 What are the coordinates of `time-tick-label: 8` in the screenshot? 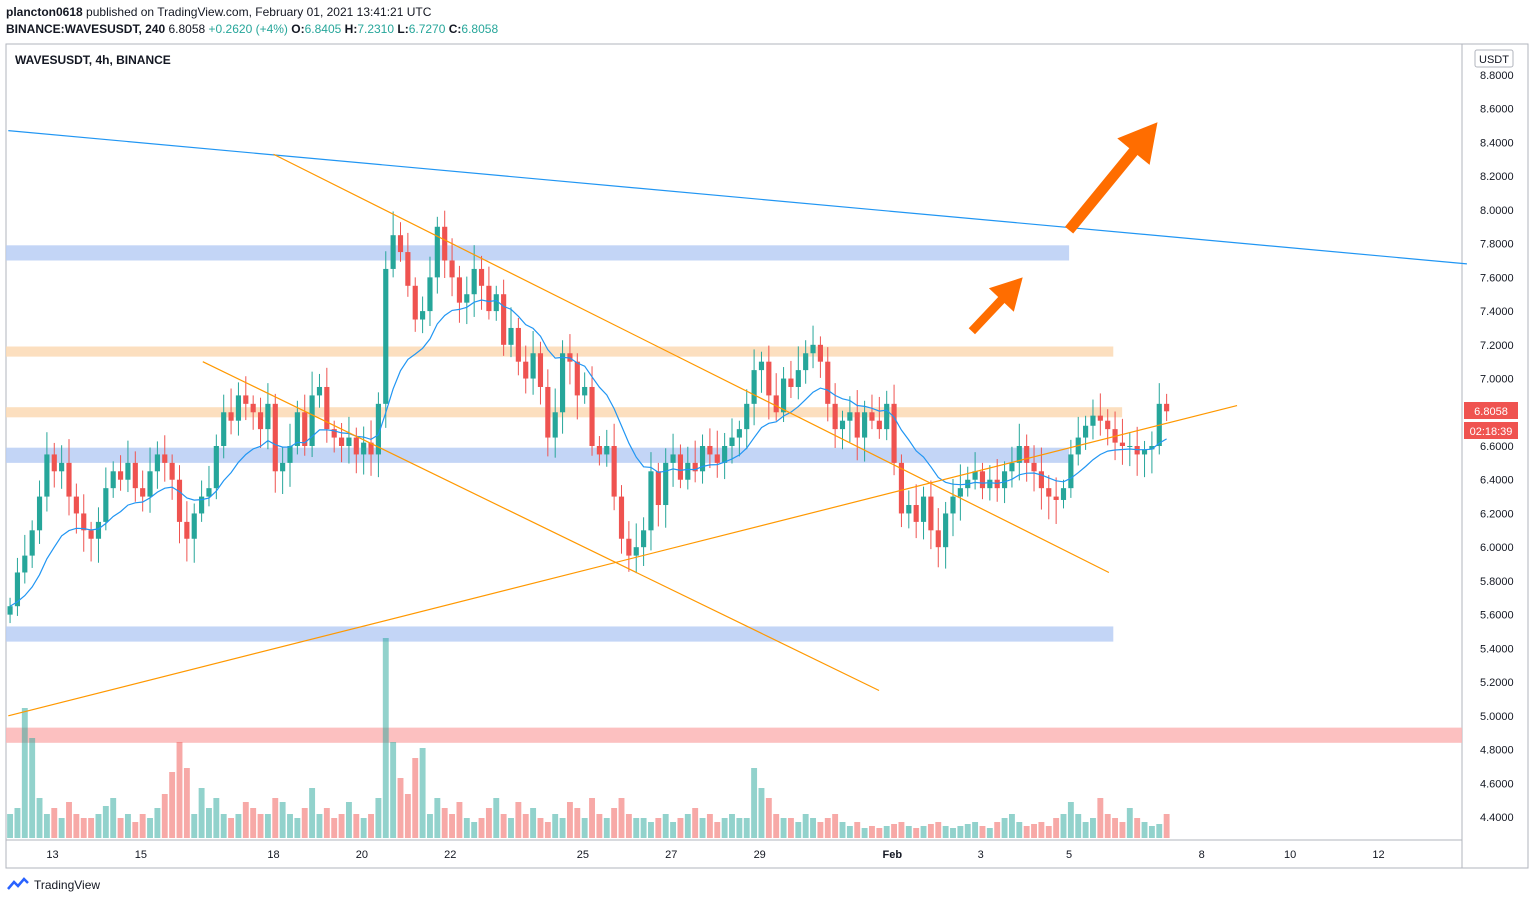 It's located at (1202, 855).